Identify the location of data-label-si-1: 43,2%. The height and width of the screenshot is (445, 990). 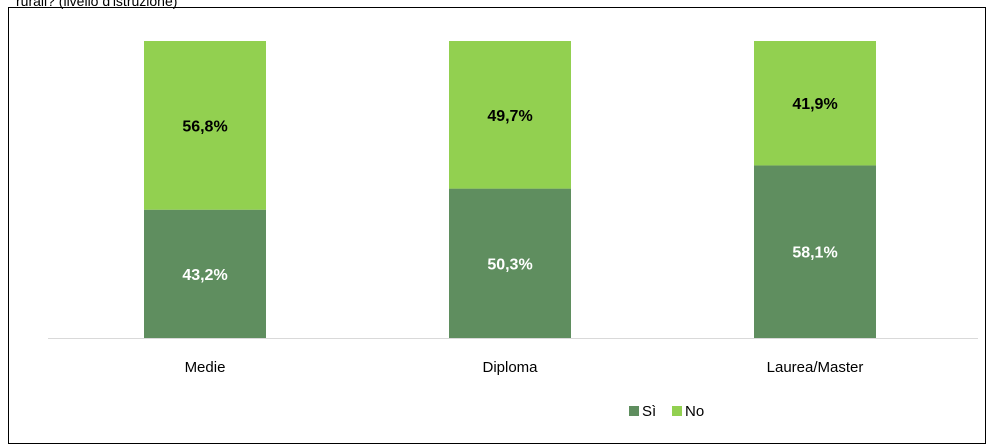
(204, 275).